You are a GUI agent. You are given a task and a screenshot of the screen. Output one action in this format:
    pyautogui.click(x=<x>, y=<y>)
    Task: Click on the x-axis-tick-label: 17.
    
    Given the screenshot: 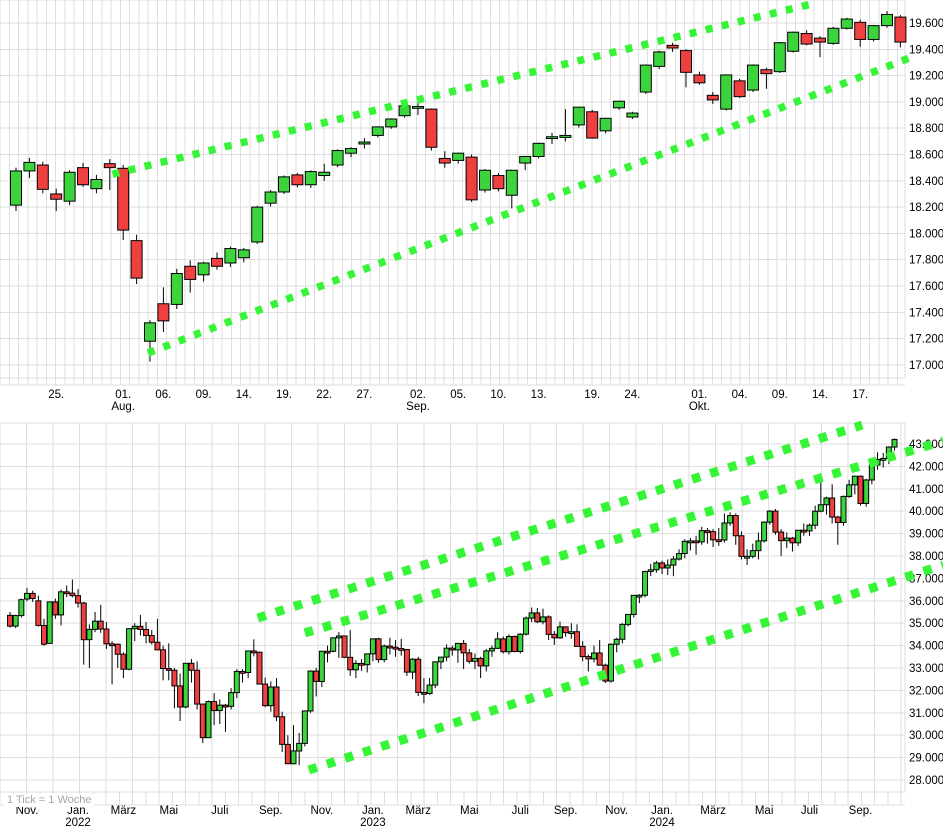 What is the action you would take?
    pyautogui.click(x=860, y=395)
    